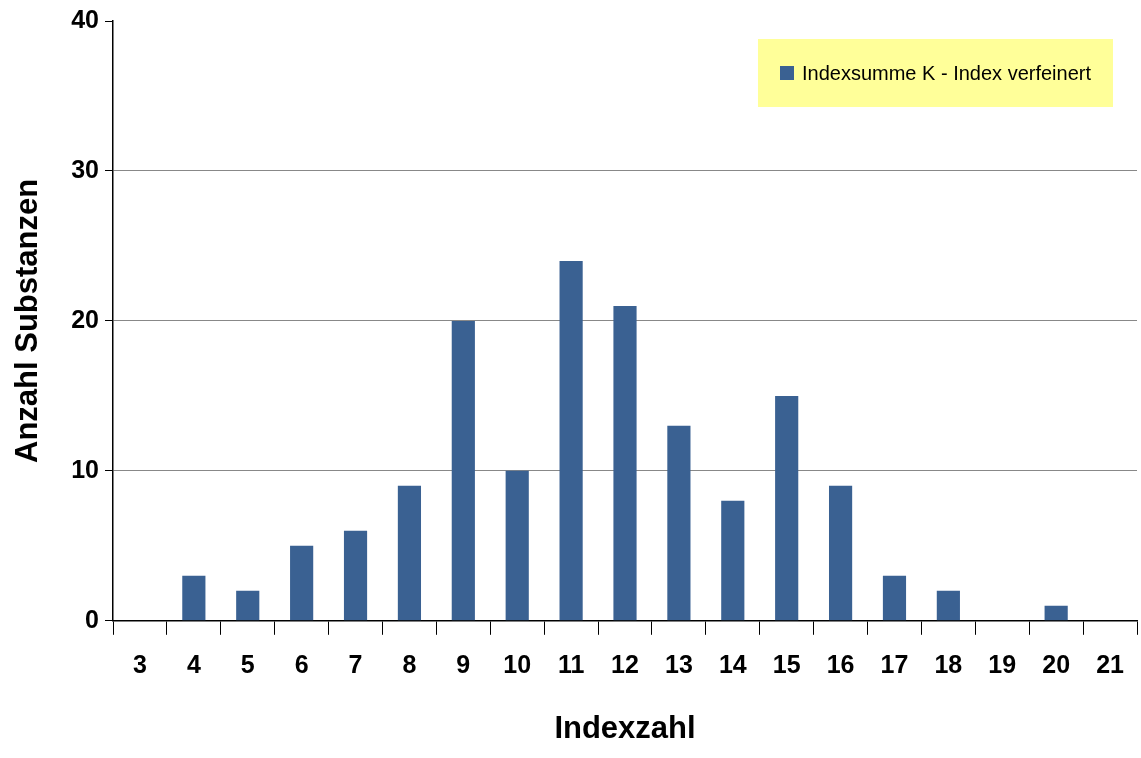  What do you see at coordinates (571, 663) in the screenshot?
I see `x-tick-label: 11` at bounding box center [571, 663].